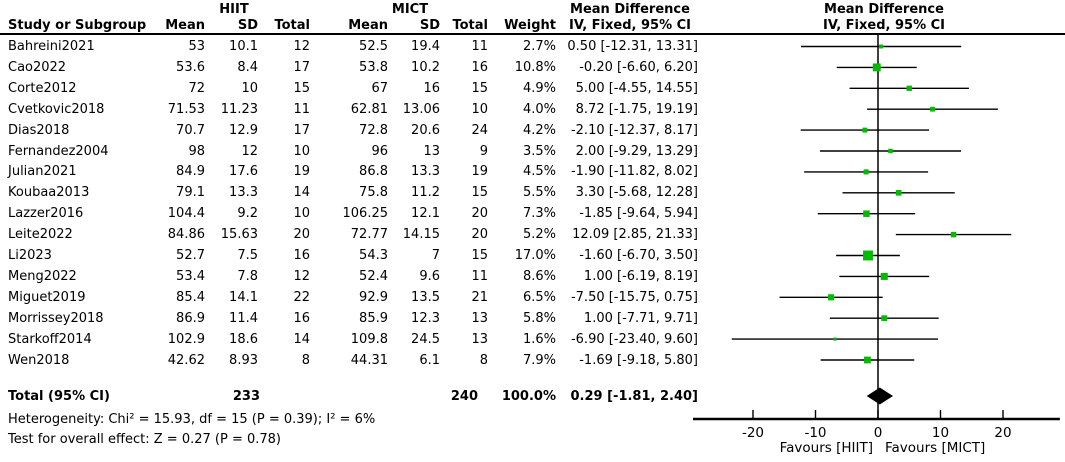 This screenshot has width=1065, height=462. I want to click on favours-hiit-label: Favours [HIIT], so click(826, 448).